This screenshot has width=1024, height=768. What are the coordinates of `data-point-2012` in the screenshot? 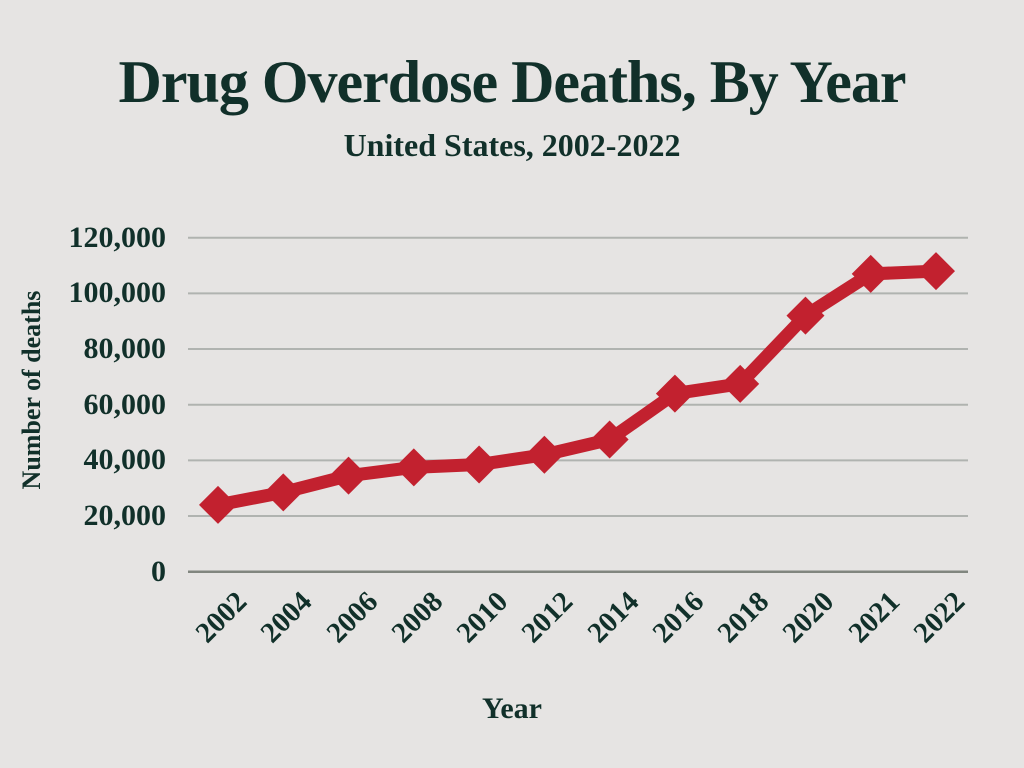 It's located at (544, 454).